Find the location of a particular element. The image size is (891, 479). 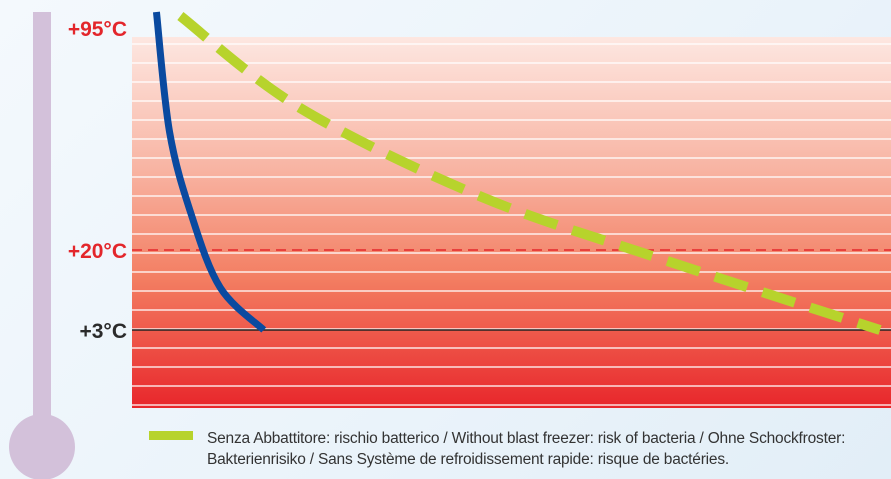

thermometer-tube is located at coordinates (42, 221).